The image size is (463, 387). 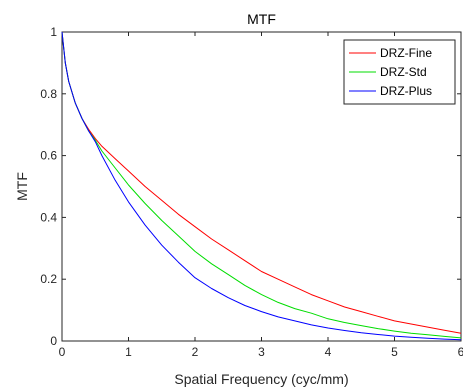 I want to click on y-tick-label: 0.8, so click(x=48, y=94).